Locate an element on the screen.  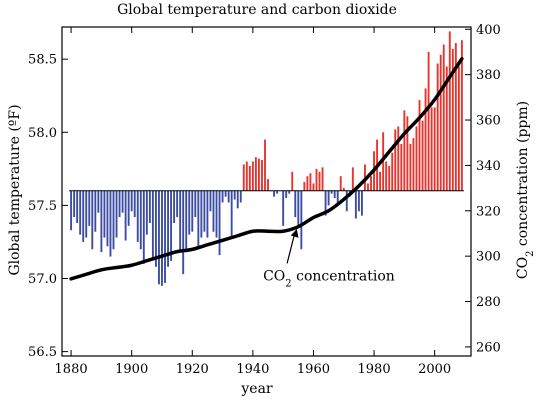
x-tick-label: 1980 is located at coordinates (374, 369).